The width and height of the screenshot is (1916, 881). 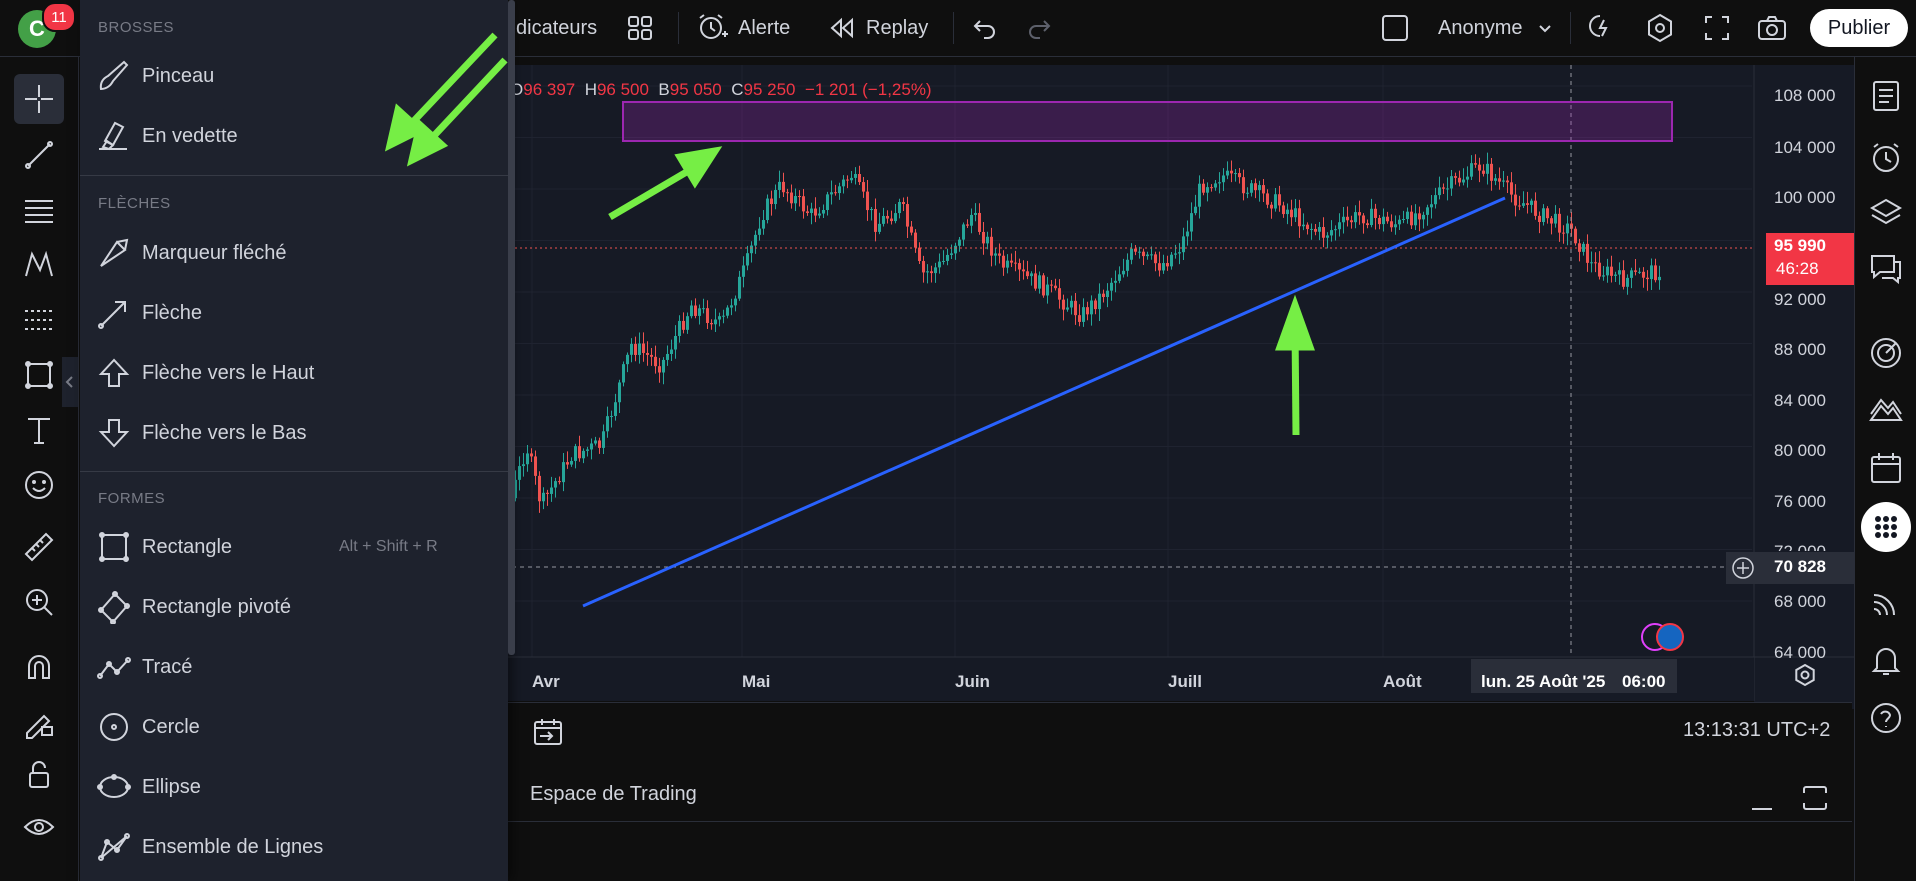 What do you see at coordinates (1886, 213) in the screenshot?
I see `layers-icon` at bounding box center [1886, 213].